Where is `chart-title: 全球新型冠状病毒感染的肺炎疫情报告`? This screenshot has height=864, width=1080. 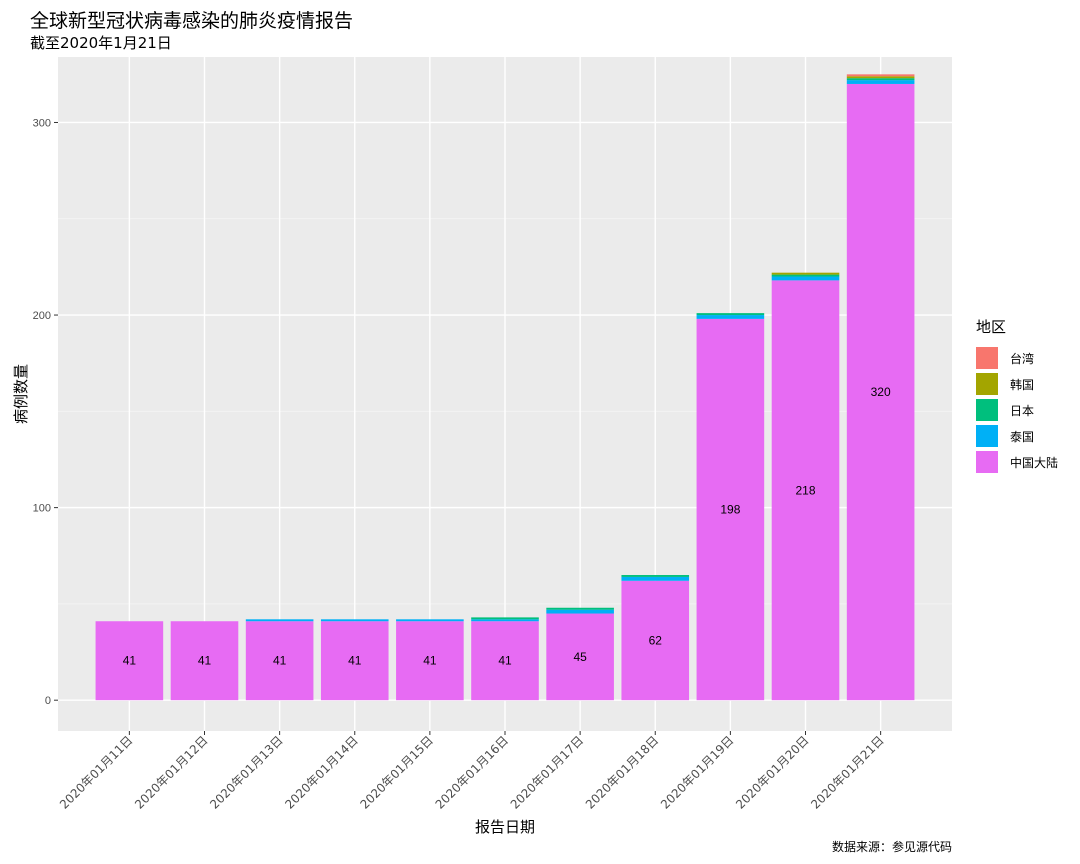
chart-title: 全球新型冠状病毒感染的肺炎疫情报告 is located at coordinates (192, 21).